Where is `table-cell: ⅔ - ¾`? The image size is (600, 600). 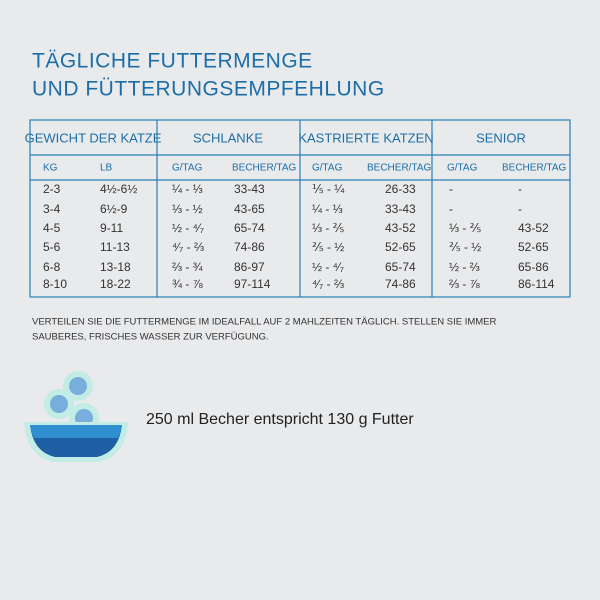
table-cell: ⅔ - ¾ is located at coordinates (188, 267).